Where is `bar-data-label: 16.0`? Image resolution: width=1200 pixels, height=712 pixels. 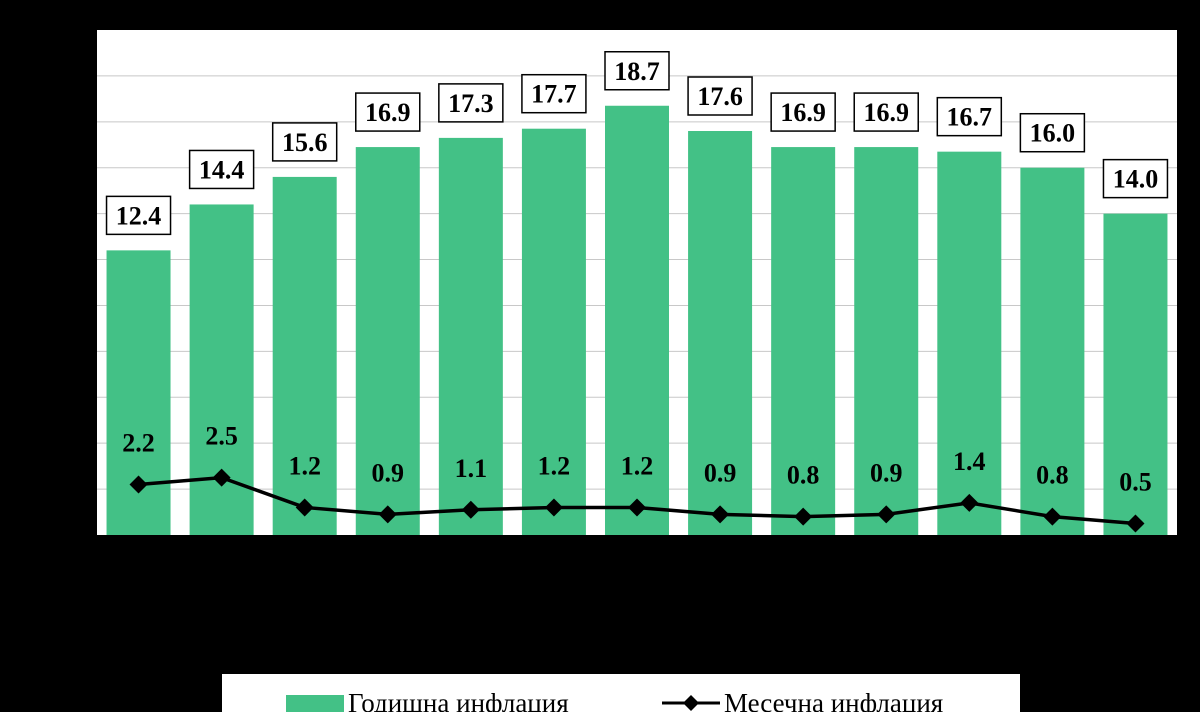
bar-data-label: 16.0 is located at coordinates (1053, 133).